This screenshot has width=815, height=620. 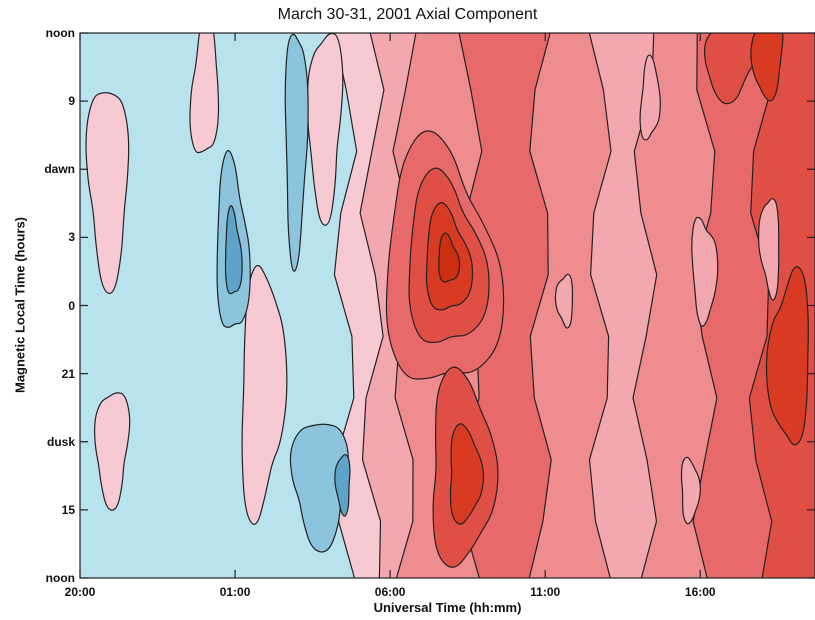 What do you see at coordinates (71, 305) in the screenshot?
I see `y-tick-label: 0` at bounding box center [71, 305].